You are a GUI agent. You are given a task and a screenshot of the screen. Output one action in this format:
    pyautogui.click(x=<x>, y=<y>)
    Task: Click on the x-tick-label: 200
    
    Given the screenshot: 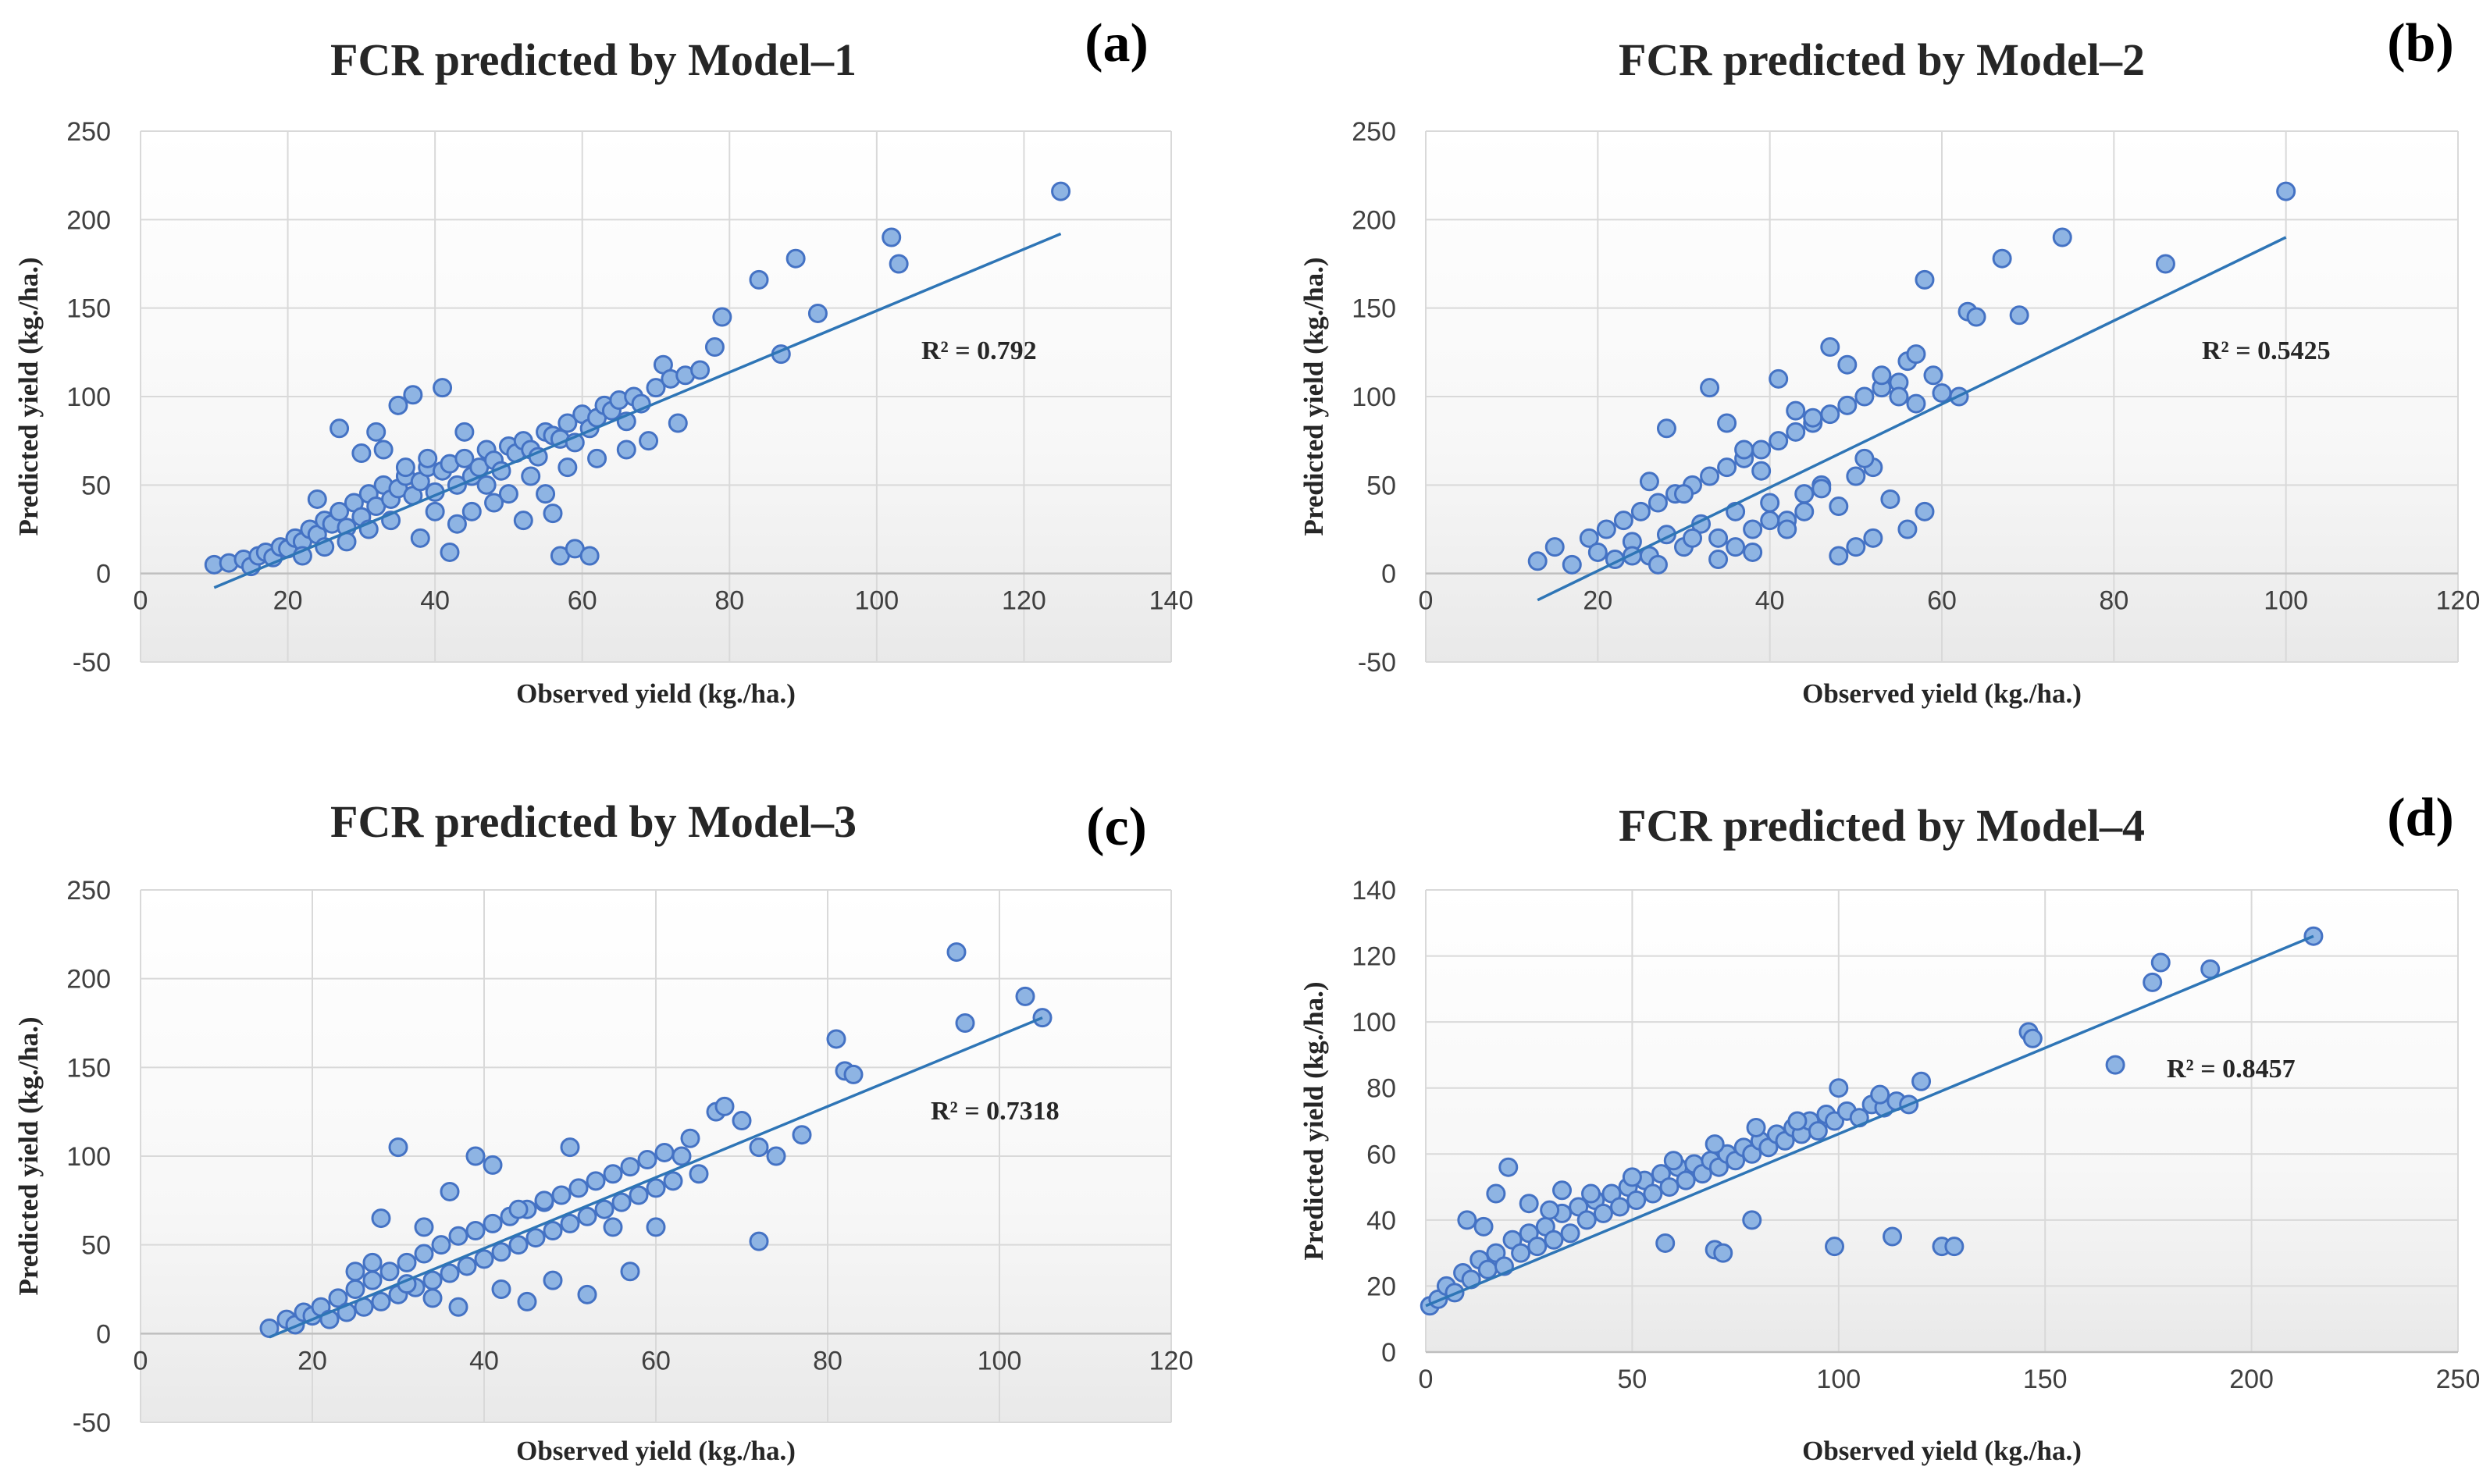 What is the action you would take?
    pyautogui.click(x=2251, y=1379)
    